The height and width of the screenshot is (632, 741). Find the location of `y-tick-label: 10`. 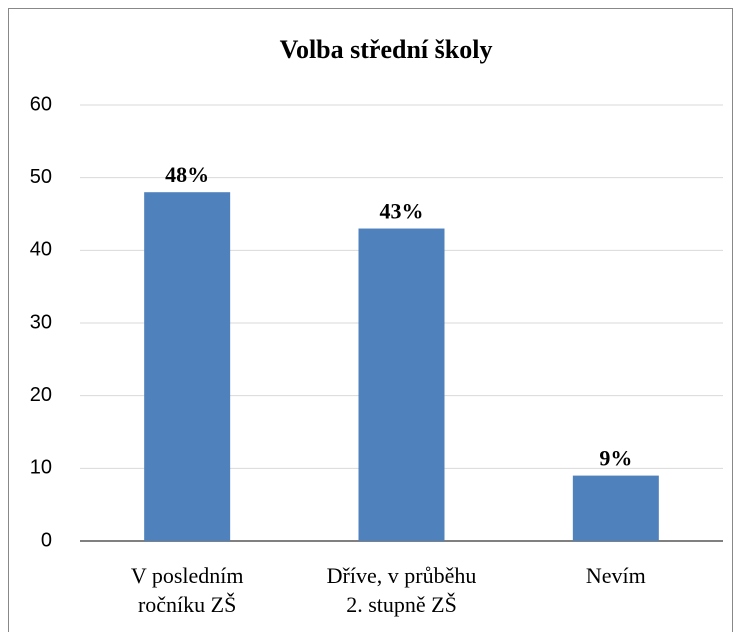

y-tick-label: 10 is located at coordinates (41, 468).